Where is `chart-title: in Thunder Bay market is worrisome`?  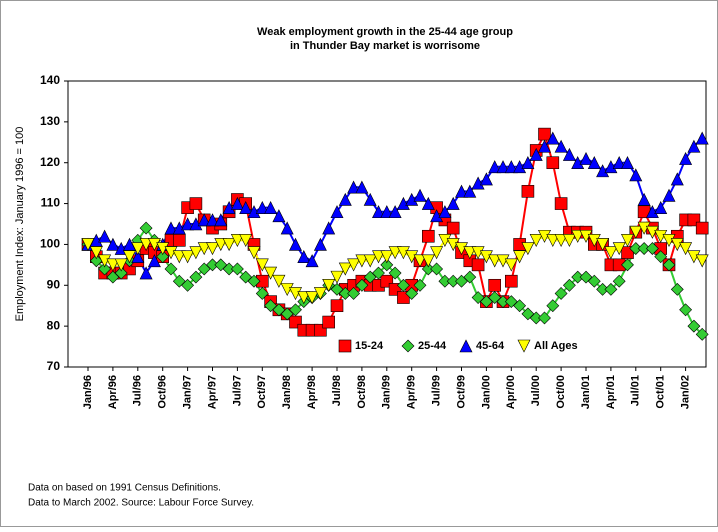 chart-title: in Thunder Bay market is worrisome is located at coordinates (385, 46).